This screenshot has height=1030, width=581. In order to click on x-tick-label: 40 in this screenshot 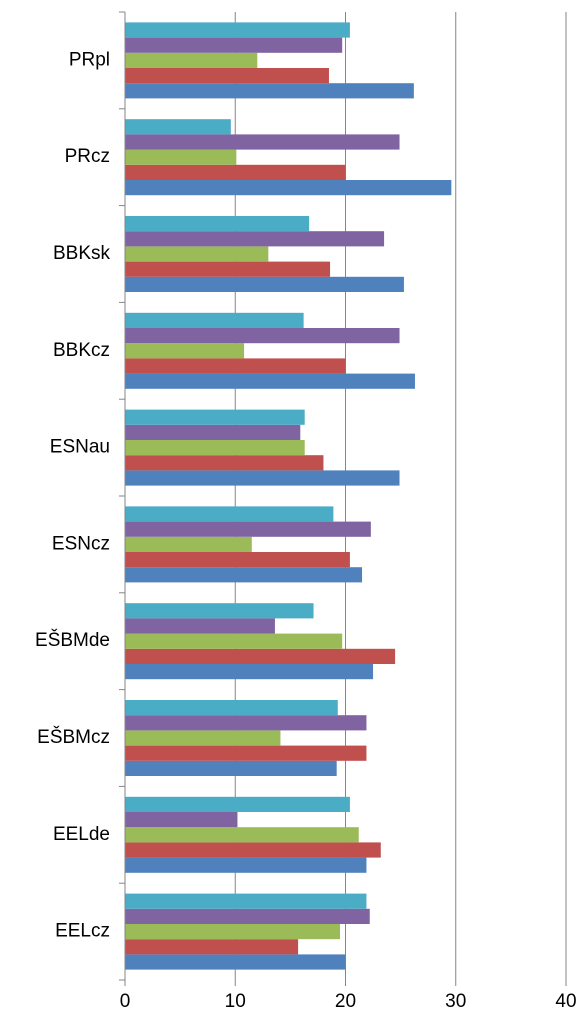, I will do `click(565, 1001)`.